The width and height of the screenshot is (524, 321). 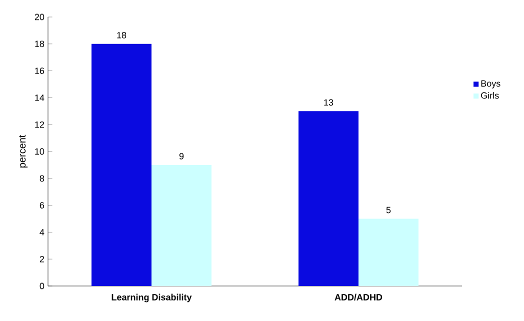 I want to click on data-label: 13, so click(x=329, y=102).